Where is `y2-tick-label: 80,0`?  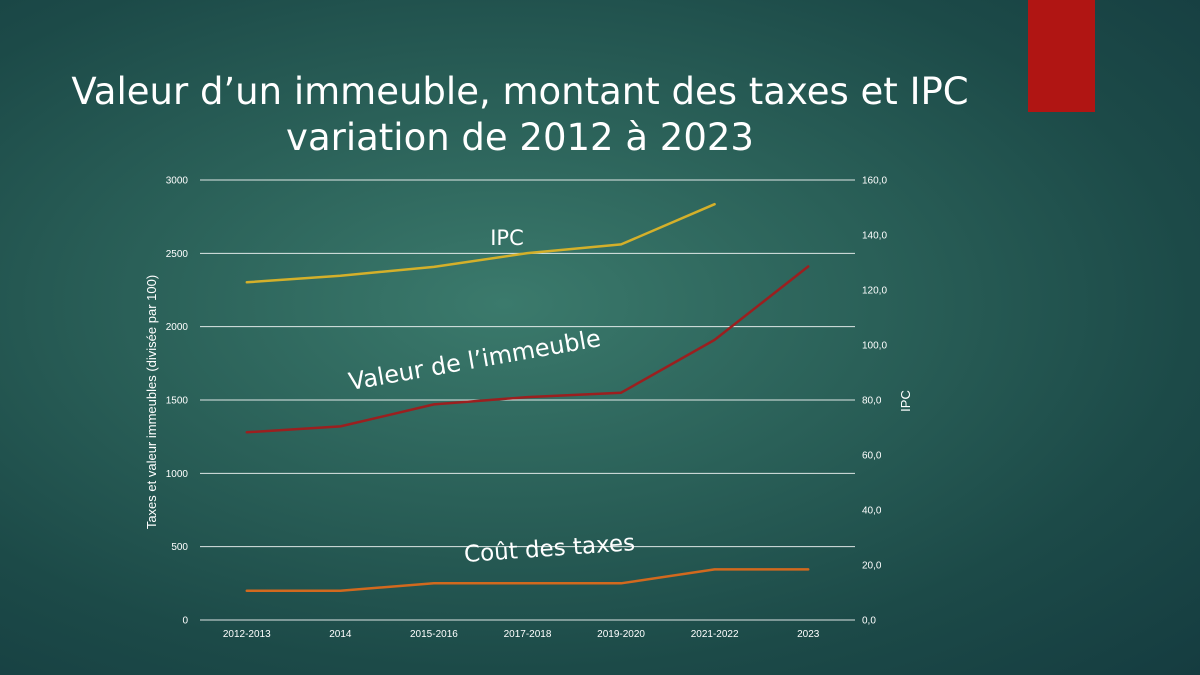
y2-tick-label: 80,0 is located at coordinates (872, 401).